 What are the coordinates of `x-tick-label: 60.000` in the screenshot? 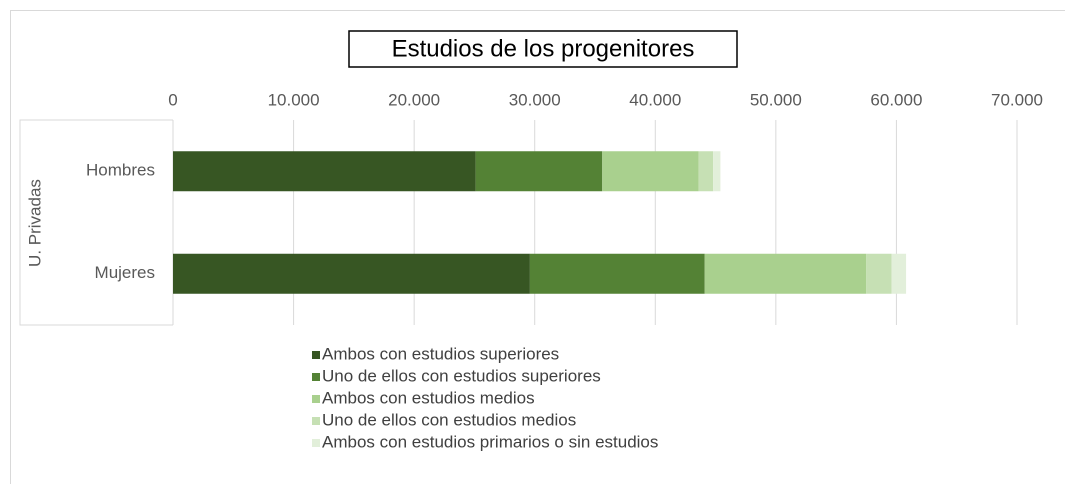 It's located at (896, 99).